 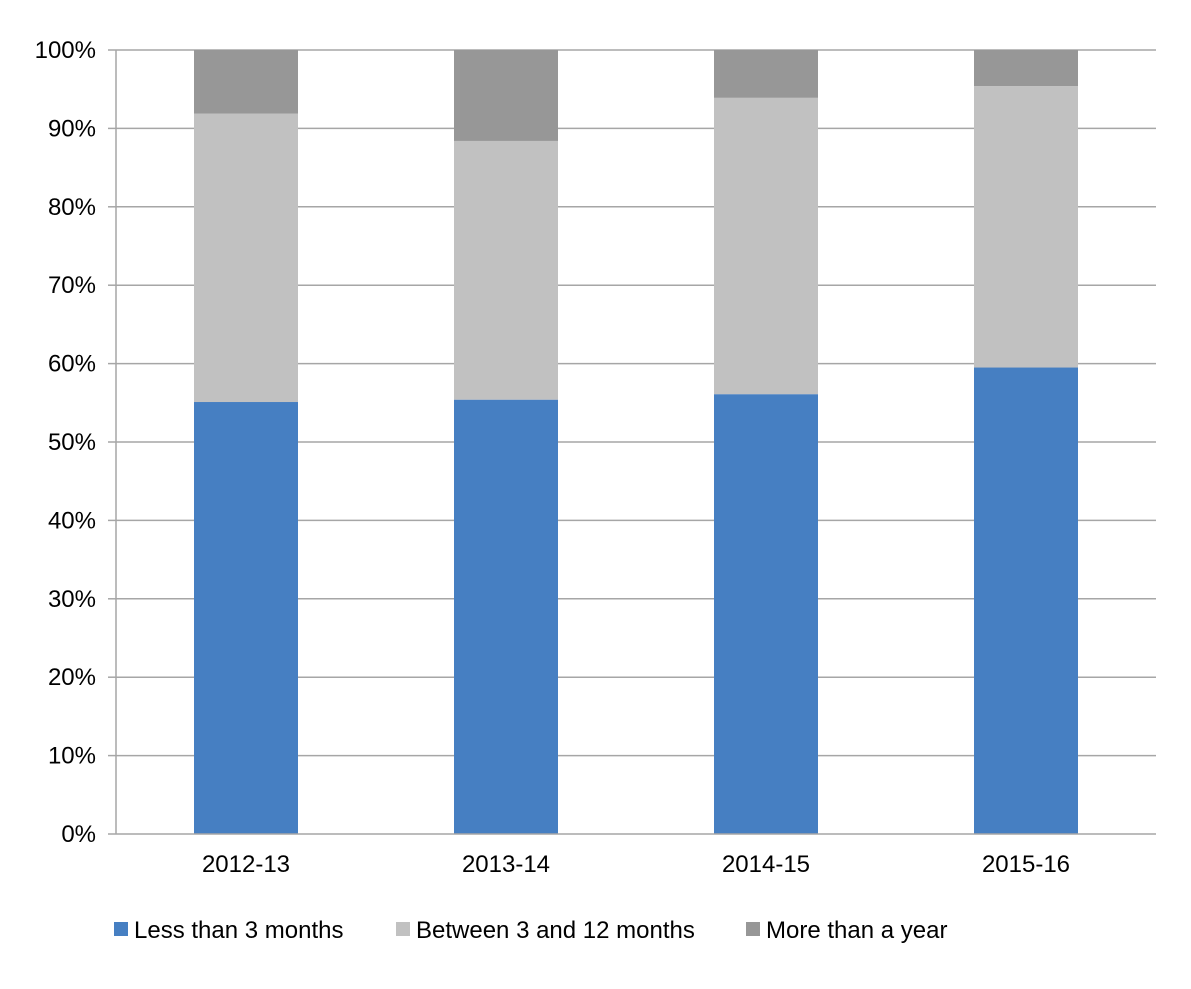 What do you see at coordinates (766, 864) in the screenshot?
I see `x-tick-label: 2014-15` at bounding box center [766, 864].